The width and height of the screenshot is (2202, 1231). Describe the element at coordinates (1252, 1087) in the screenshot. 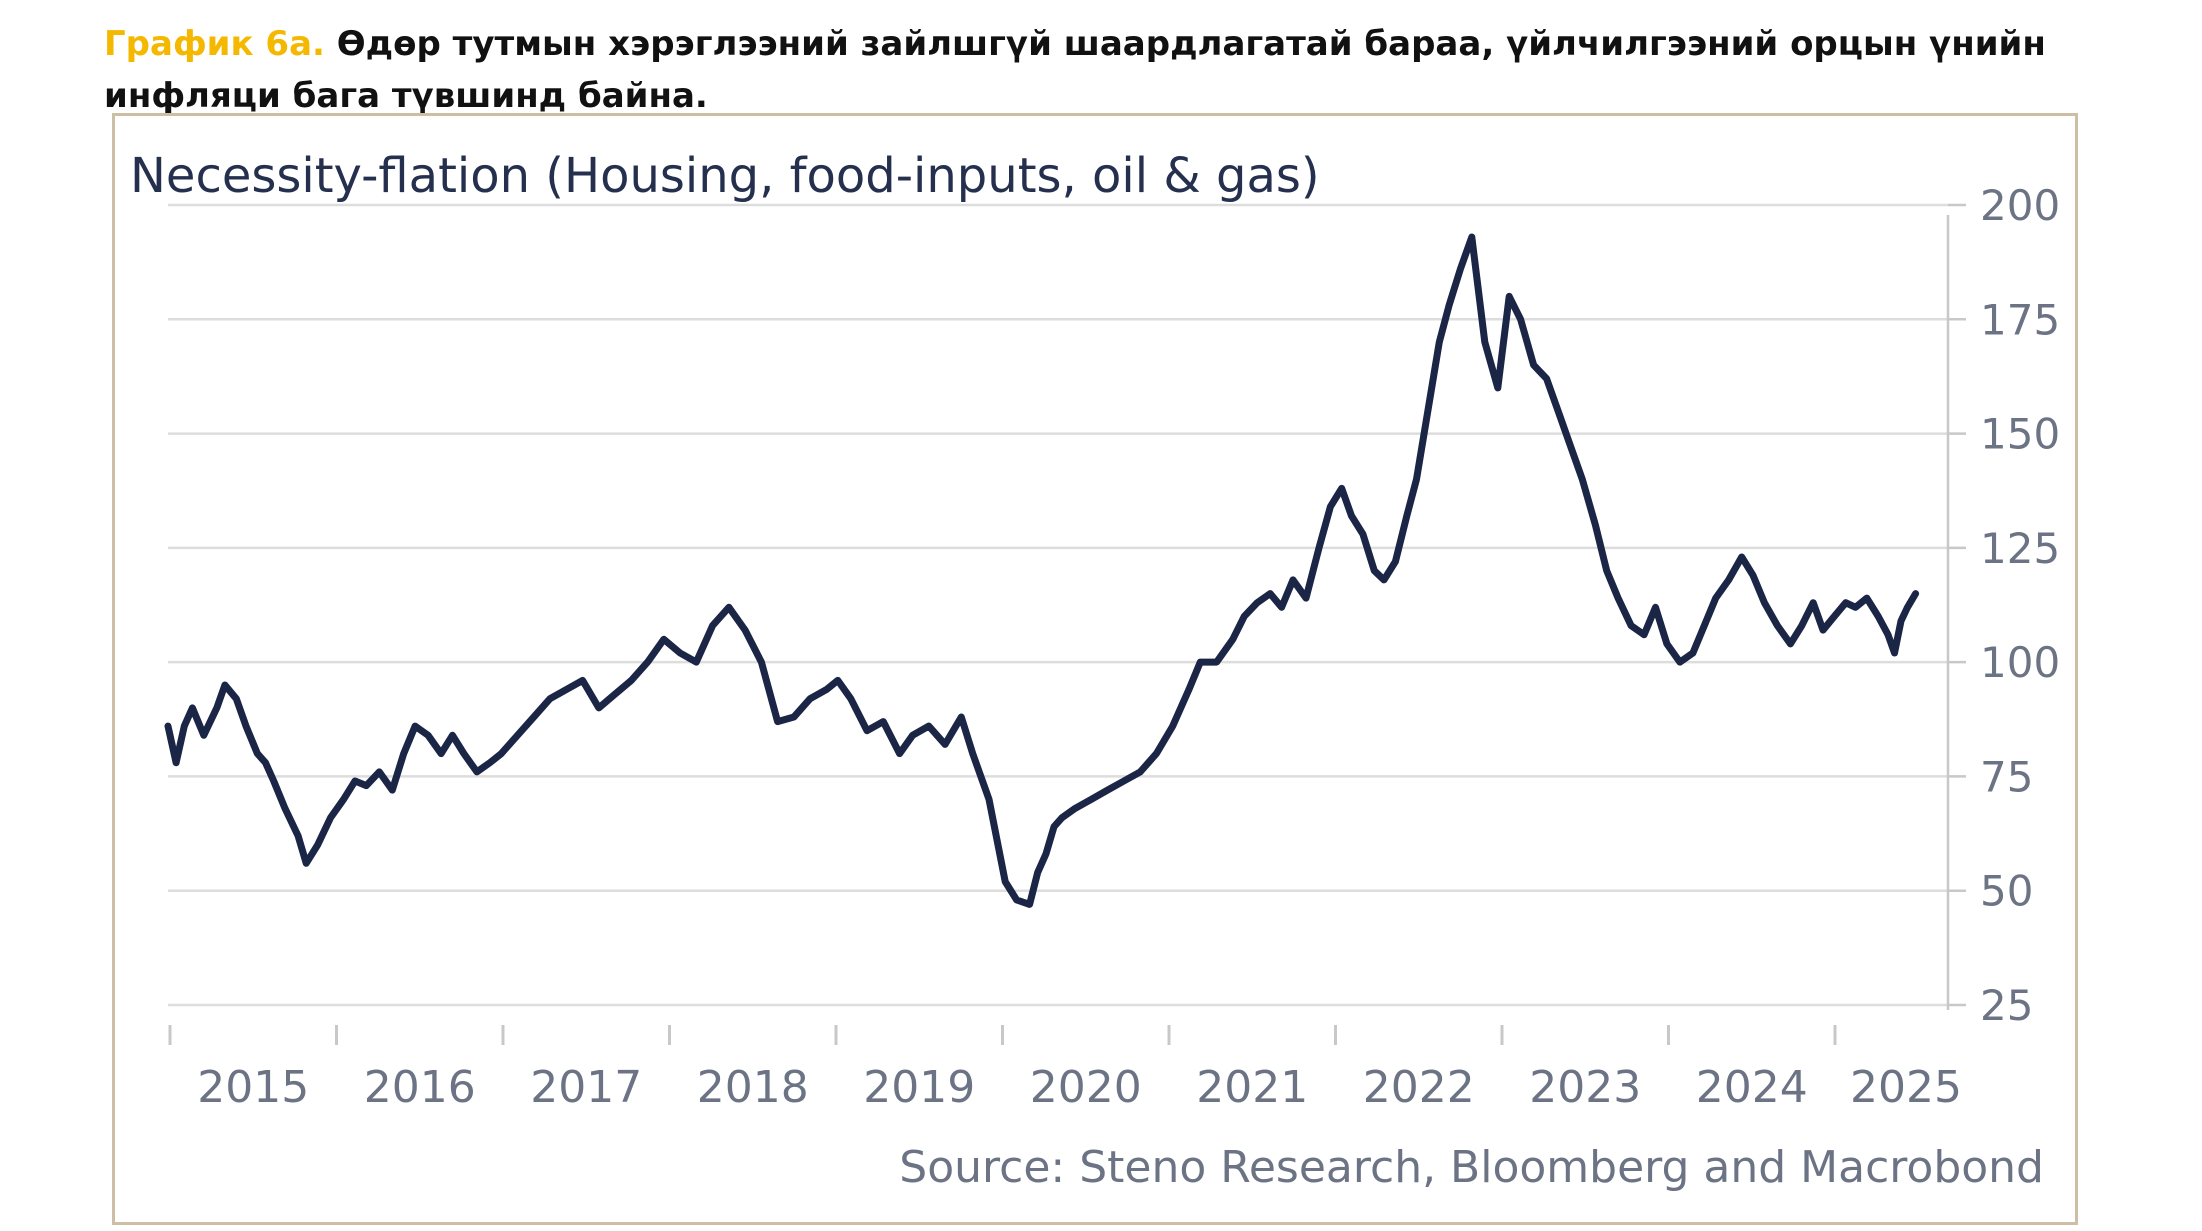

I see `x-tick-label-2021: 2021` at that location.